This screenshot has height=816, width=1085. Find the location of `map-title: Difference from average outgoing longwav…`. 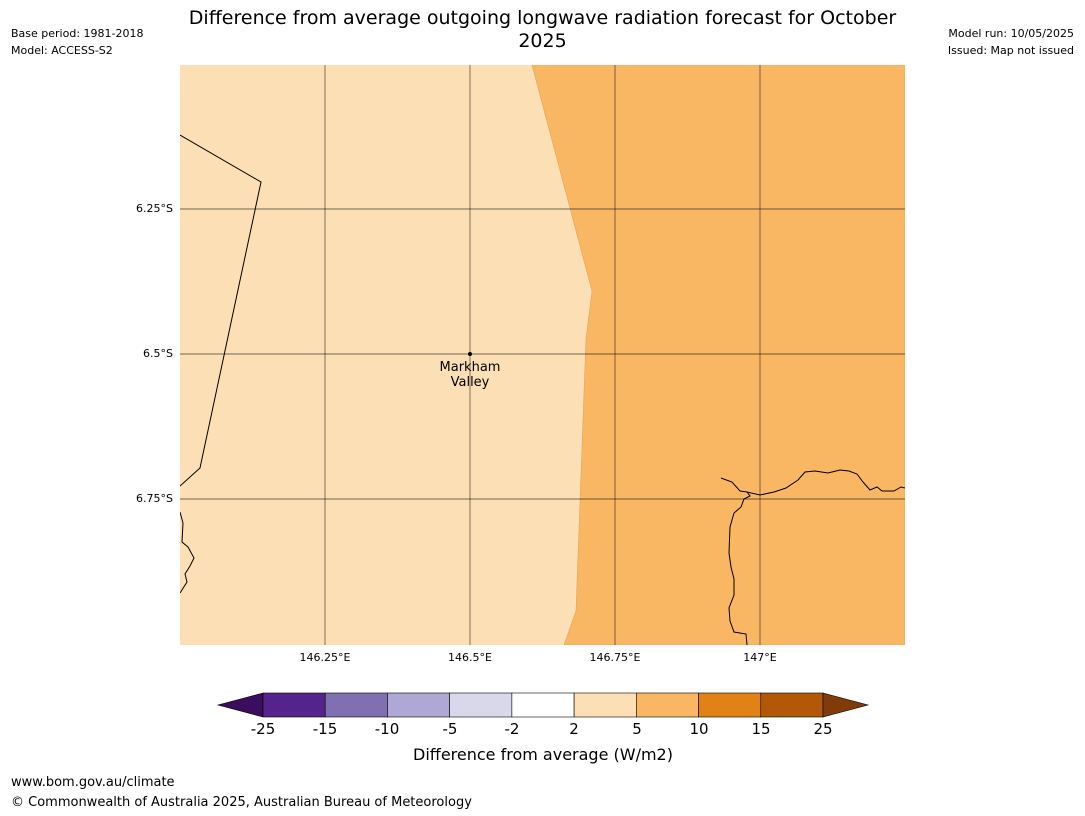

map-title: Difference from average outgoing longwav… is located at coordinates (542, 29).